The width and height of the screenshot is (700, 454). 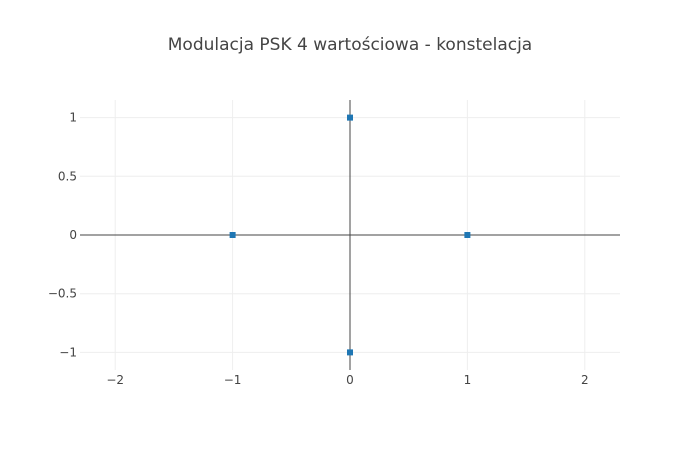 What do you see at coordinates (68, 352) in the screenshot?
I see `y-tick-label: −1` at bounding box center [68, 352].